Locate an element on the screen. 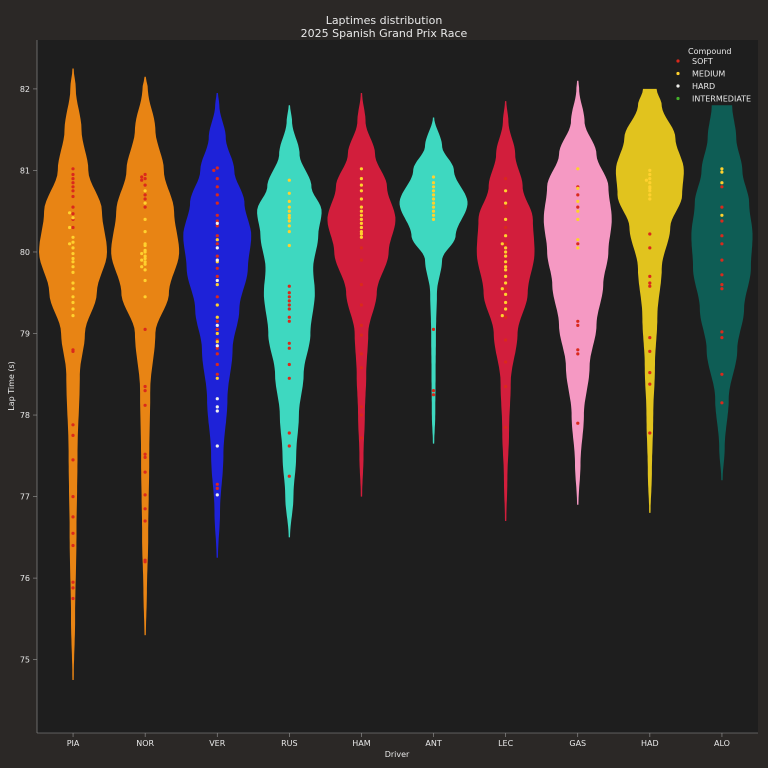  y-tick-label: 80 is located at coordinates (25, 252).